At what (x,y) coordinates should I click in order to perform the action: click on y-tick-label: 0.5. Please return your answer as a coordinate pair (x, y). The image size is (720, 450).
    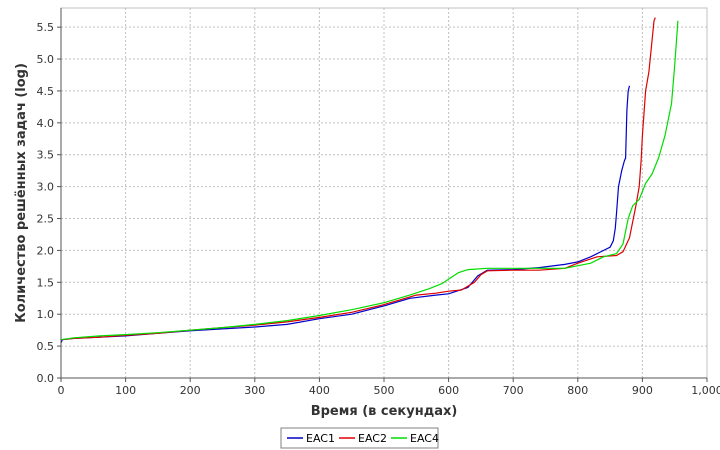
    Looking at the image, I should click on (46, 346).